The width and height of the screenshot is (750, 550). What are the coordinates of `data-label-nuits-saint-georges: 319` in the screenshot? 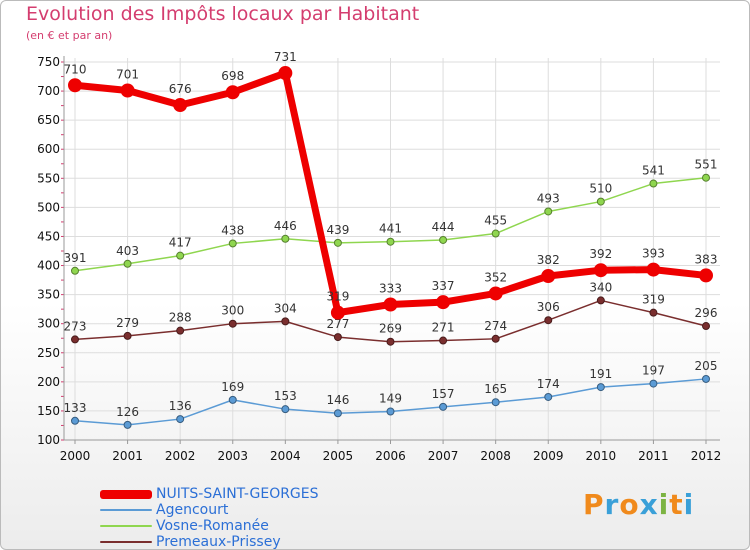 It's located at (337, 297).